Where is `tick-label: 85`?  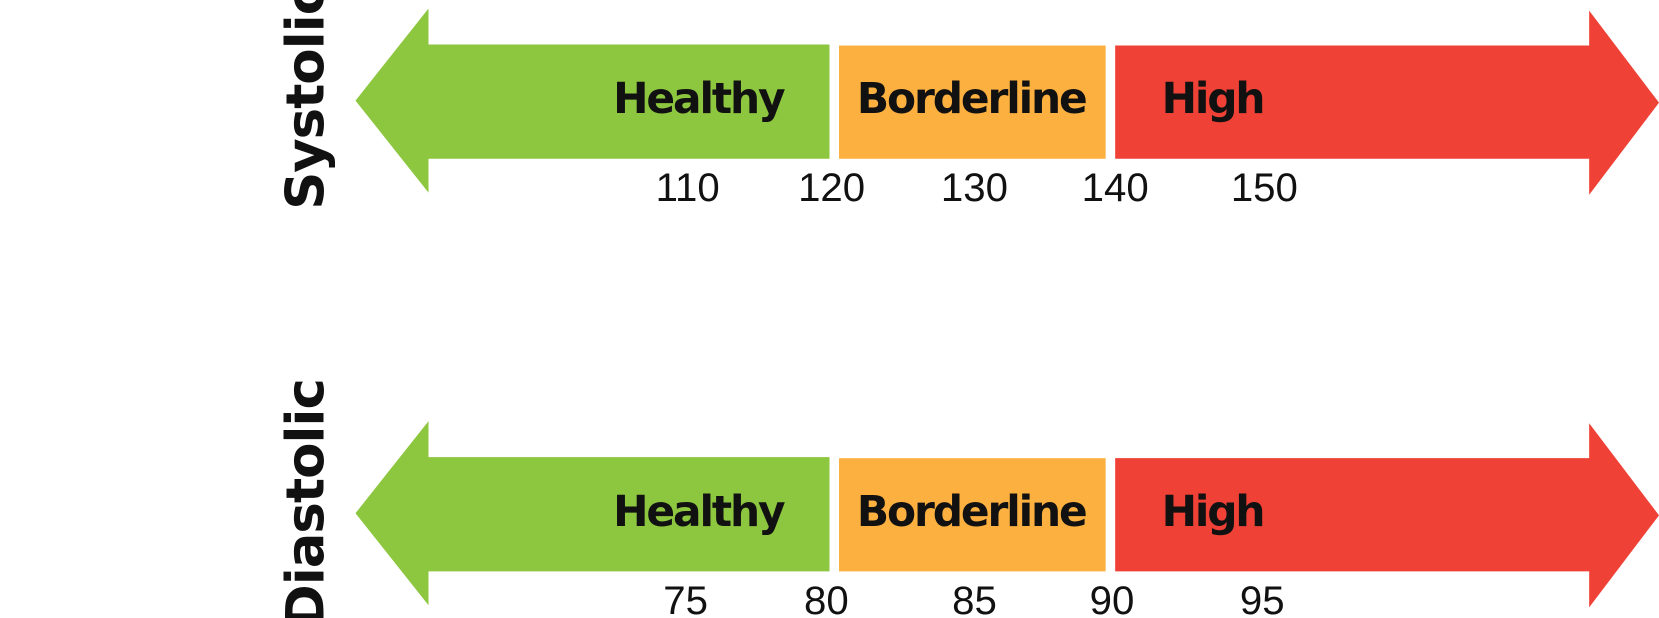 tick-label: 85 is located at coordinates (974, 598).